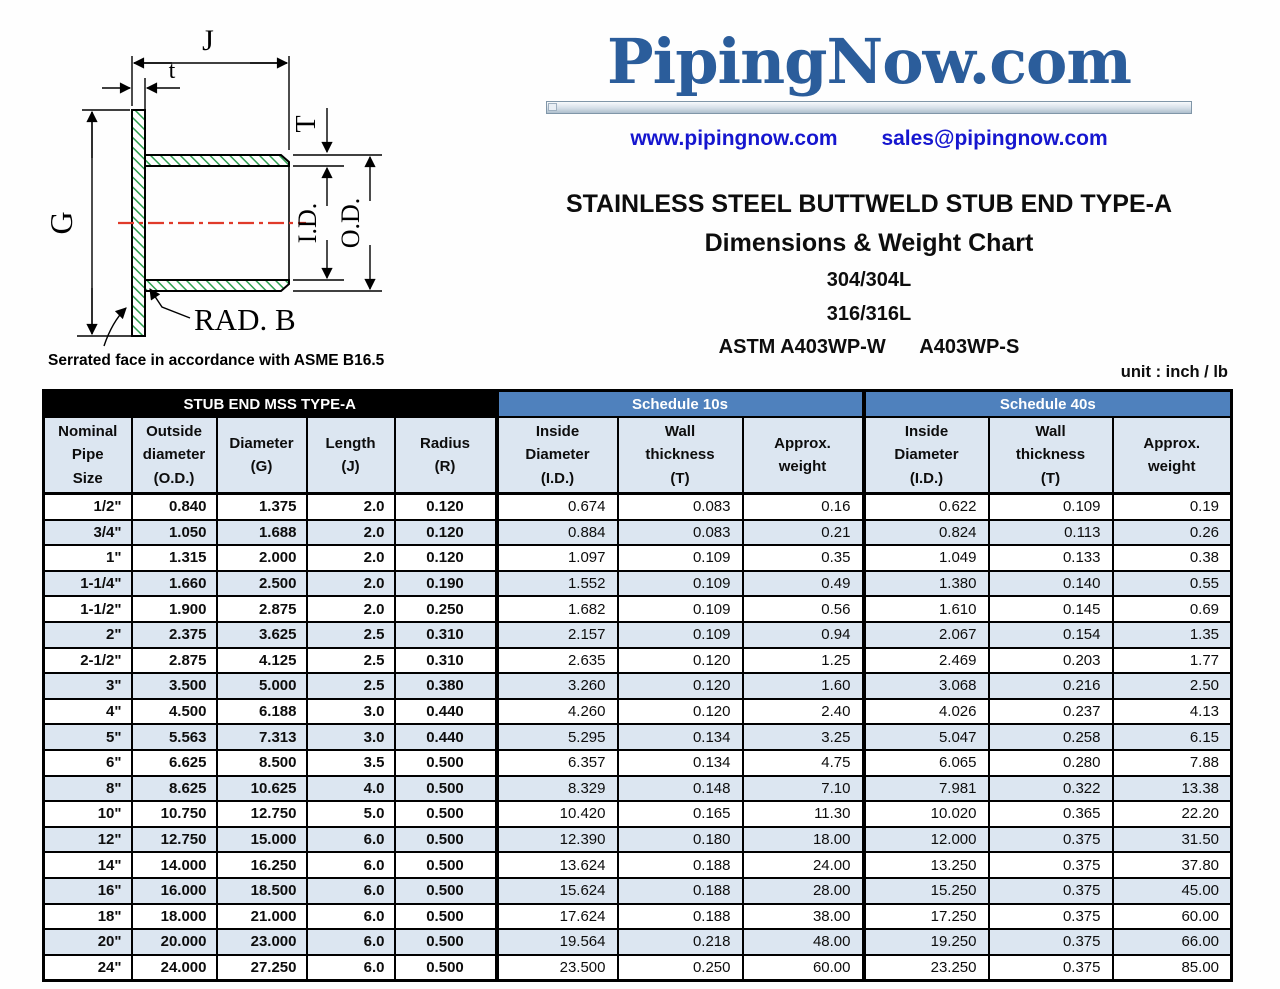  What do you see at coordinates (445, 455) in the screenshot?
I see `col-header-r: Radius (R)` at bounding box center [445, 455].